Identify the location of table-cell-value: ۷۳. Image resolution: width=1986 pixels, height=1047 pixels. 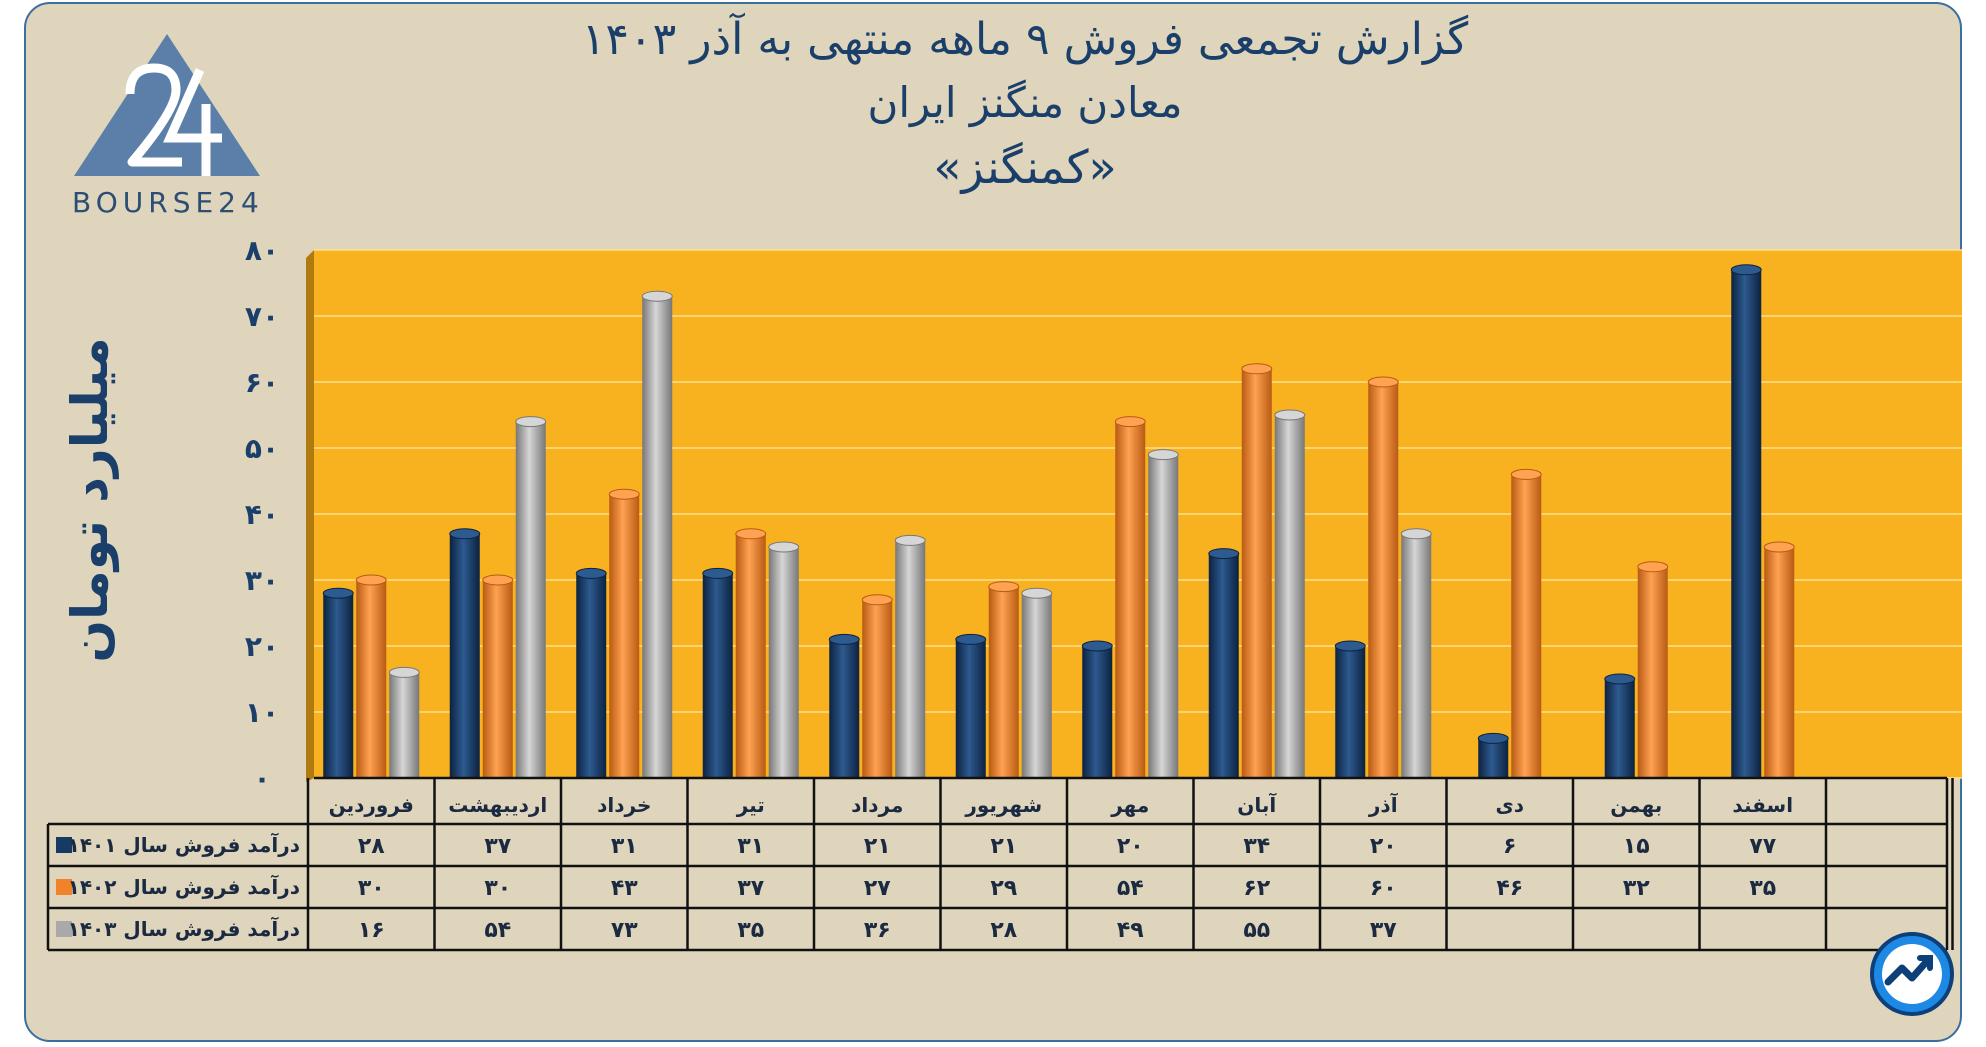
(624, 930).